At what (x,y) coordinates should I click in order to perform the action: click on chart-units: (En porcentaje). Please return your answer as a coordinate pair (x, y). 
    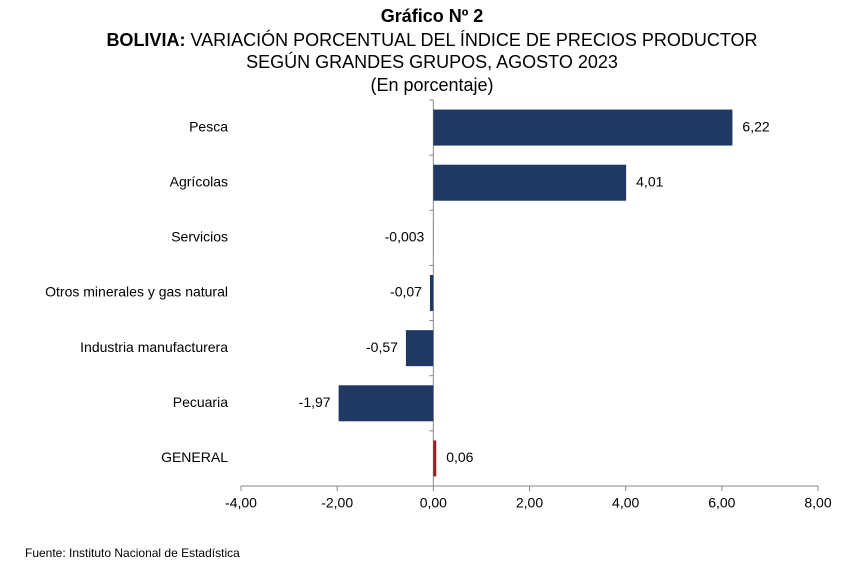
    Looking at the image, I should click on (431, 85).